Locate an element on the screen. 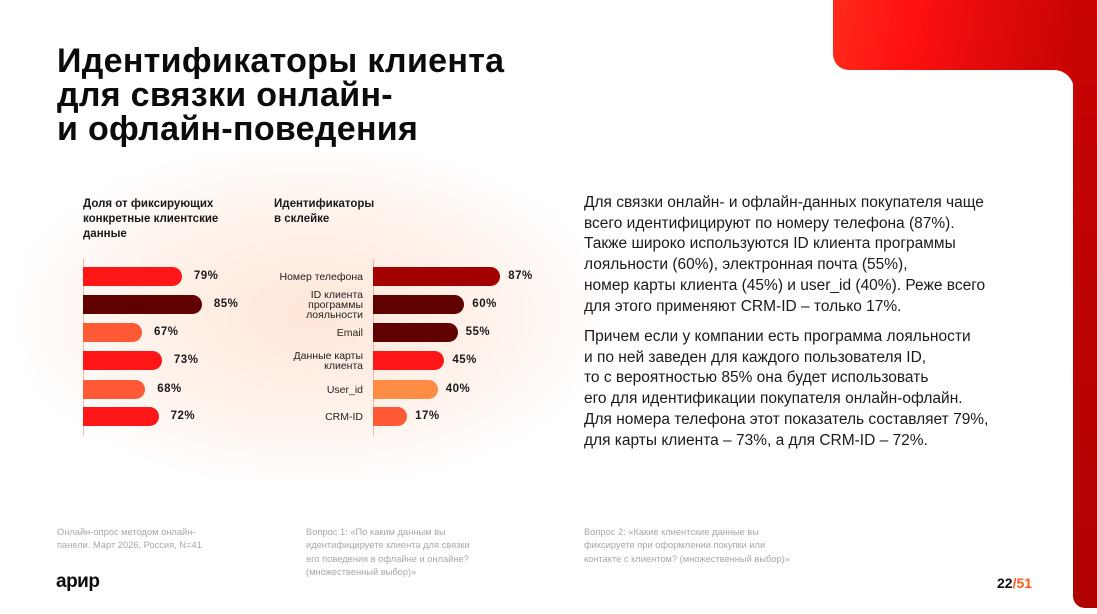 The width and height of the screenshot is (1097, 614). title-line: Идентификаторы клиента is located at coordinates (281, 61).